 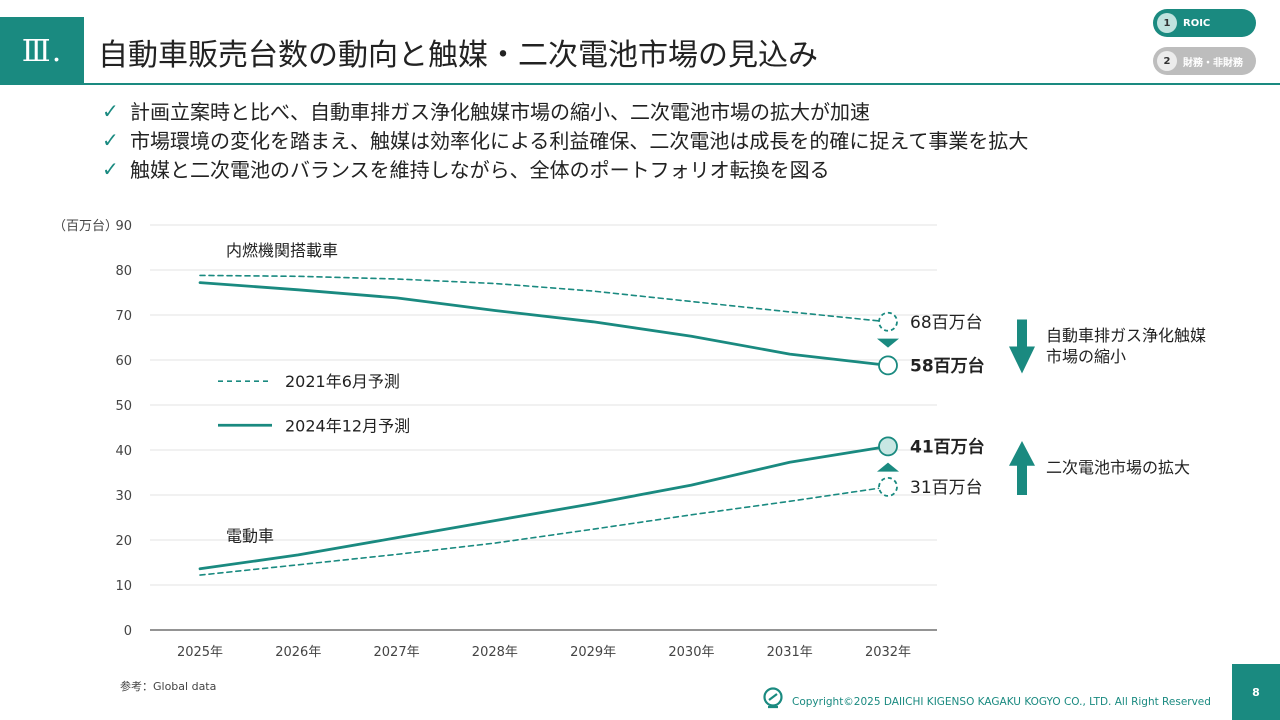 I want to click on nav-pill-label: 財務・非財務, so click(x=1213, y=63).